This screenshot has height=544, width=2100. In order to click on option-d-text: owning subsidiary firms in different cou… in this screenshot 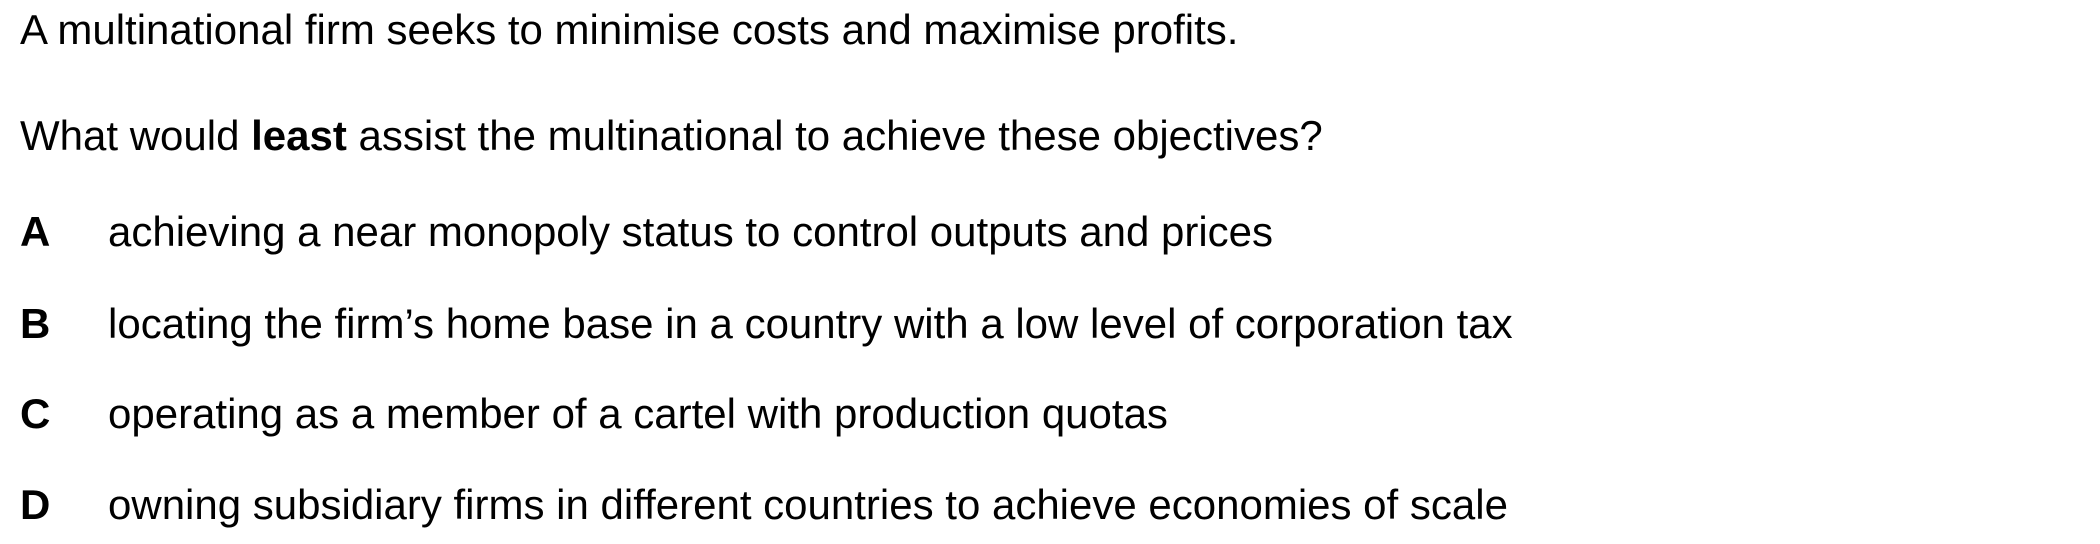, I will do `click(808, 504)`.